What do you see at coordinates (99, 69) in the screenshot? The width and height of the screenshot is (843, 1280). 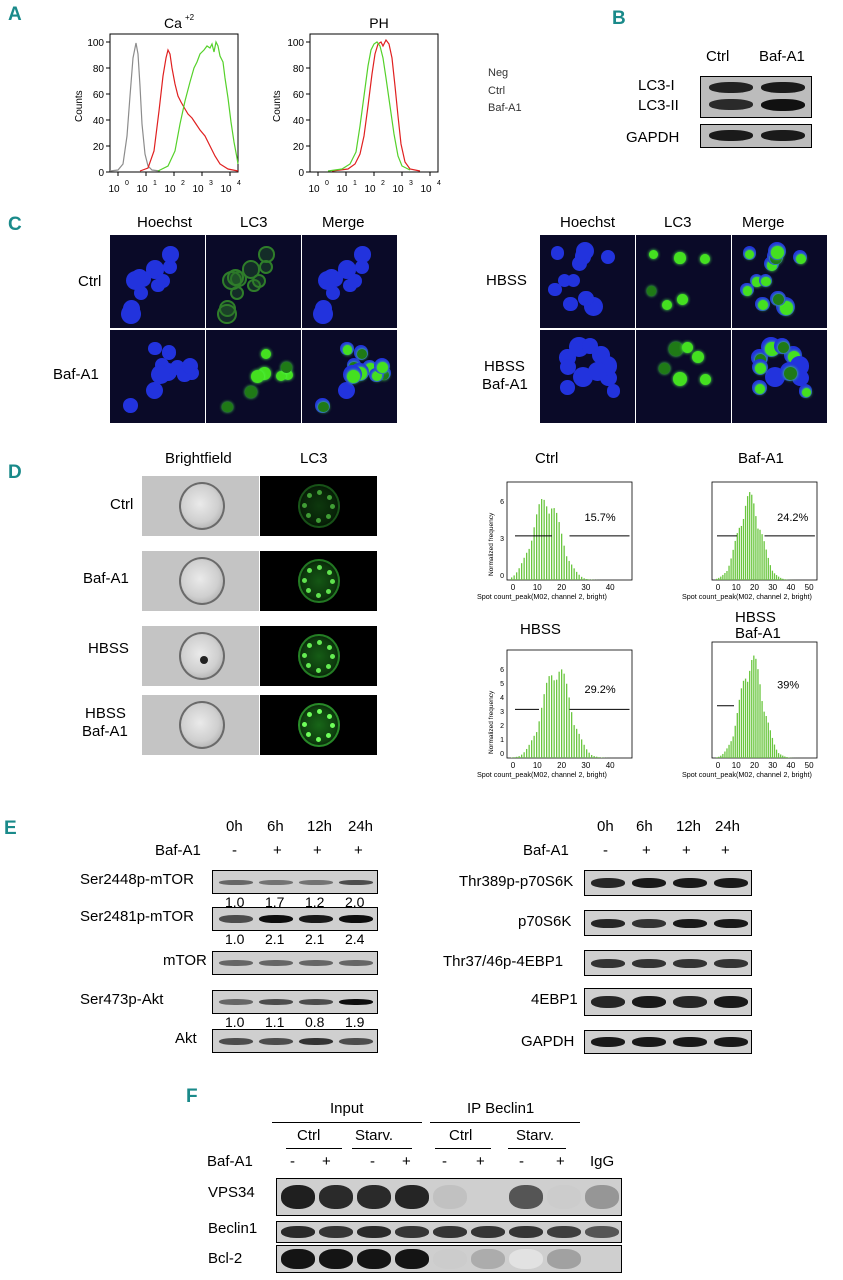 I see `a-ytick: 80` at bounding box center [99, 69].